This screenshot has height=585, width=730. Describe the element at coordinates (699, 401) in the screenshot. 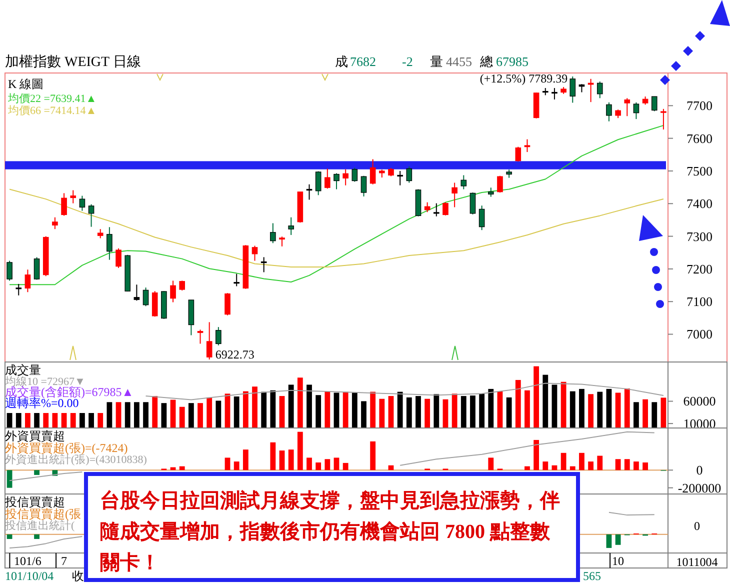

I see `y-tick-label: 60000` at that location.